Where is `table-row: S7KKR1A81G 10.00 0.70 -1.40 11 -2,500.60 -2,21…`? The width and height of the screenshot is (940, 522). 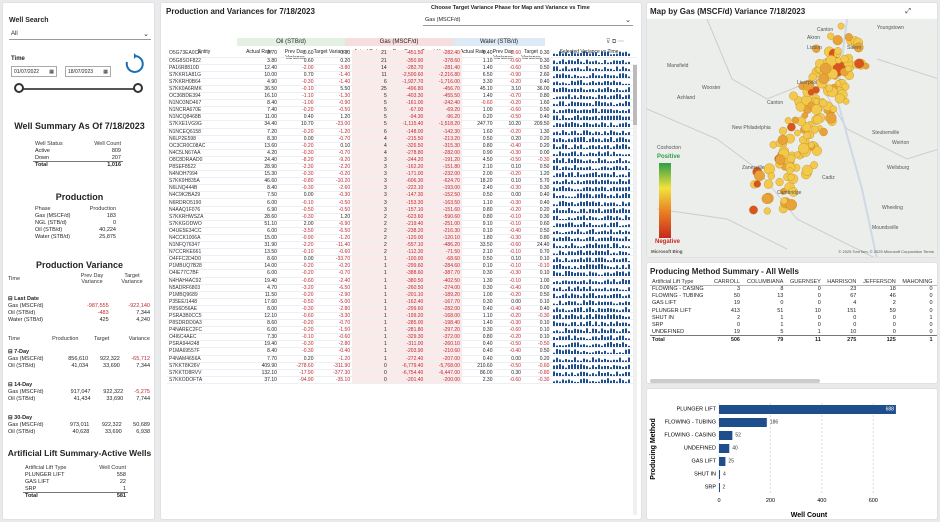 table-row: S7KKR1A81G 10.00 0.70 -1.40 11 -2,500.60 -2,21… is located at coordinates (402, 75).